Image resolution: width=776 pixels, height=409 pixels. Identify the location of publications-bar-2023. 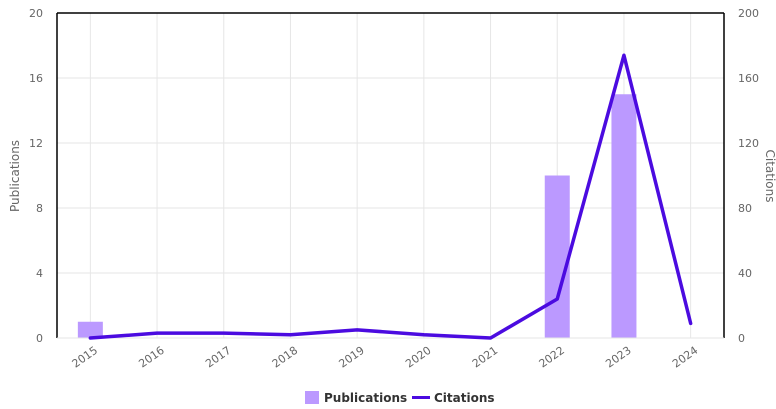
(624, 216).